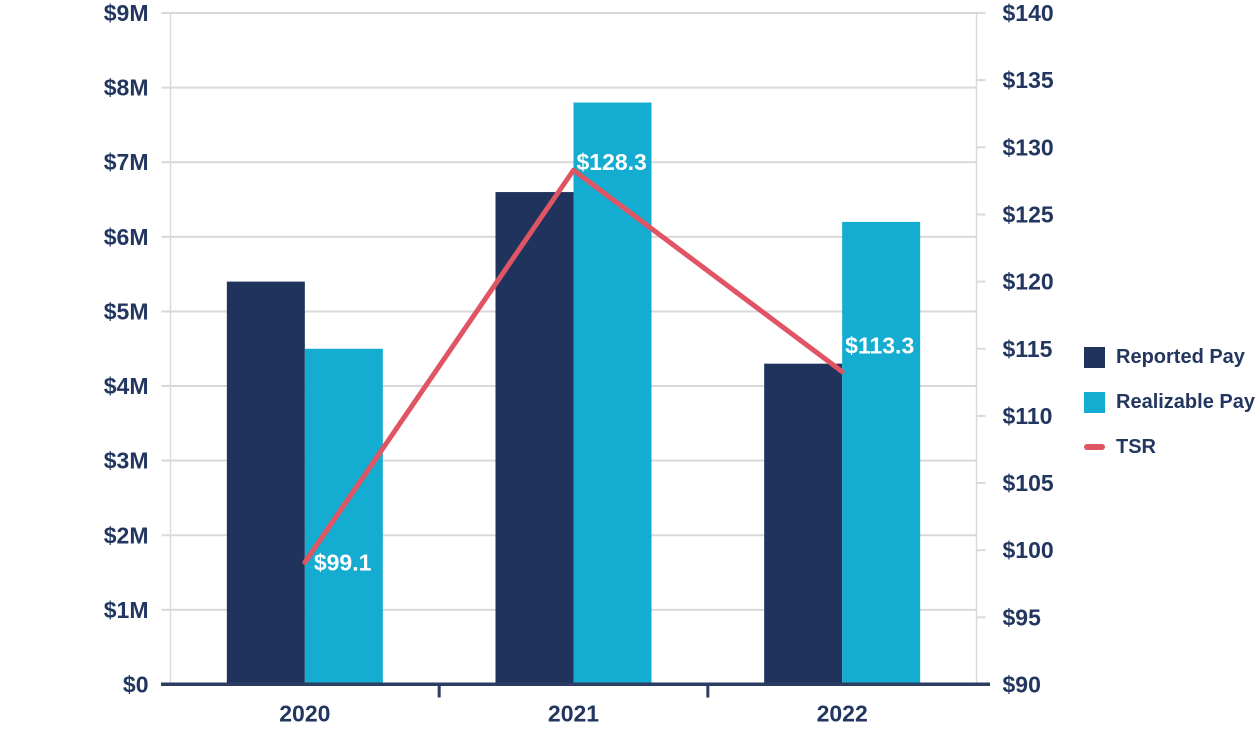 This screenshot has width=1260, height=732. What do you see at coordinates (126, 311) in the screenshot?
I see `left-axis-tick-label: $5M` at bounding box center [126, 311].